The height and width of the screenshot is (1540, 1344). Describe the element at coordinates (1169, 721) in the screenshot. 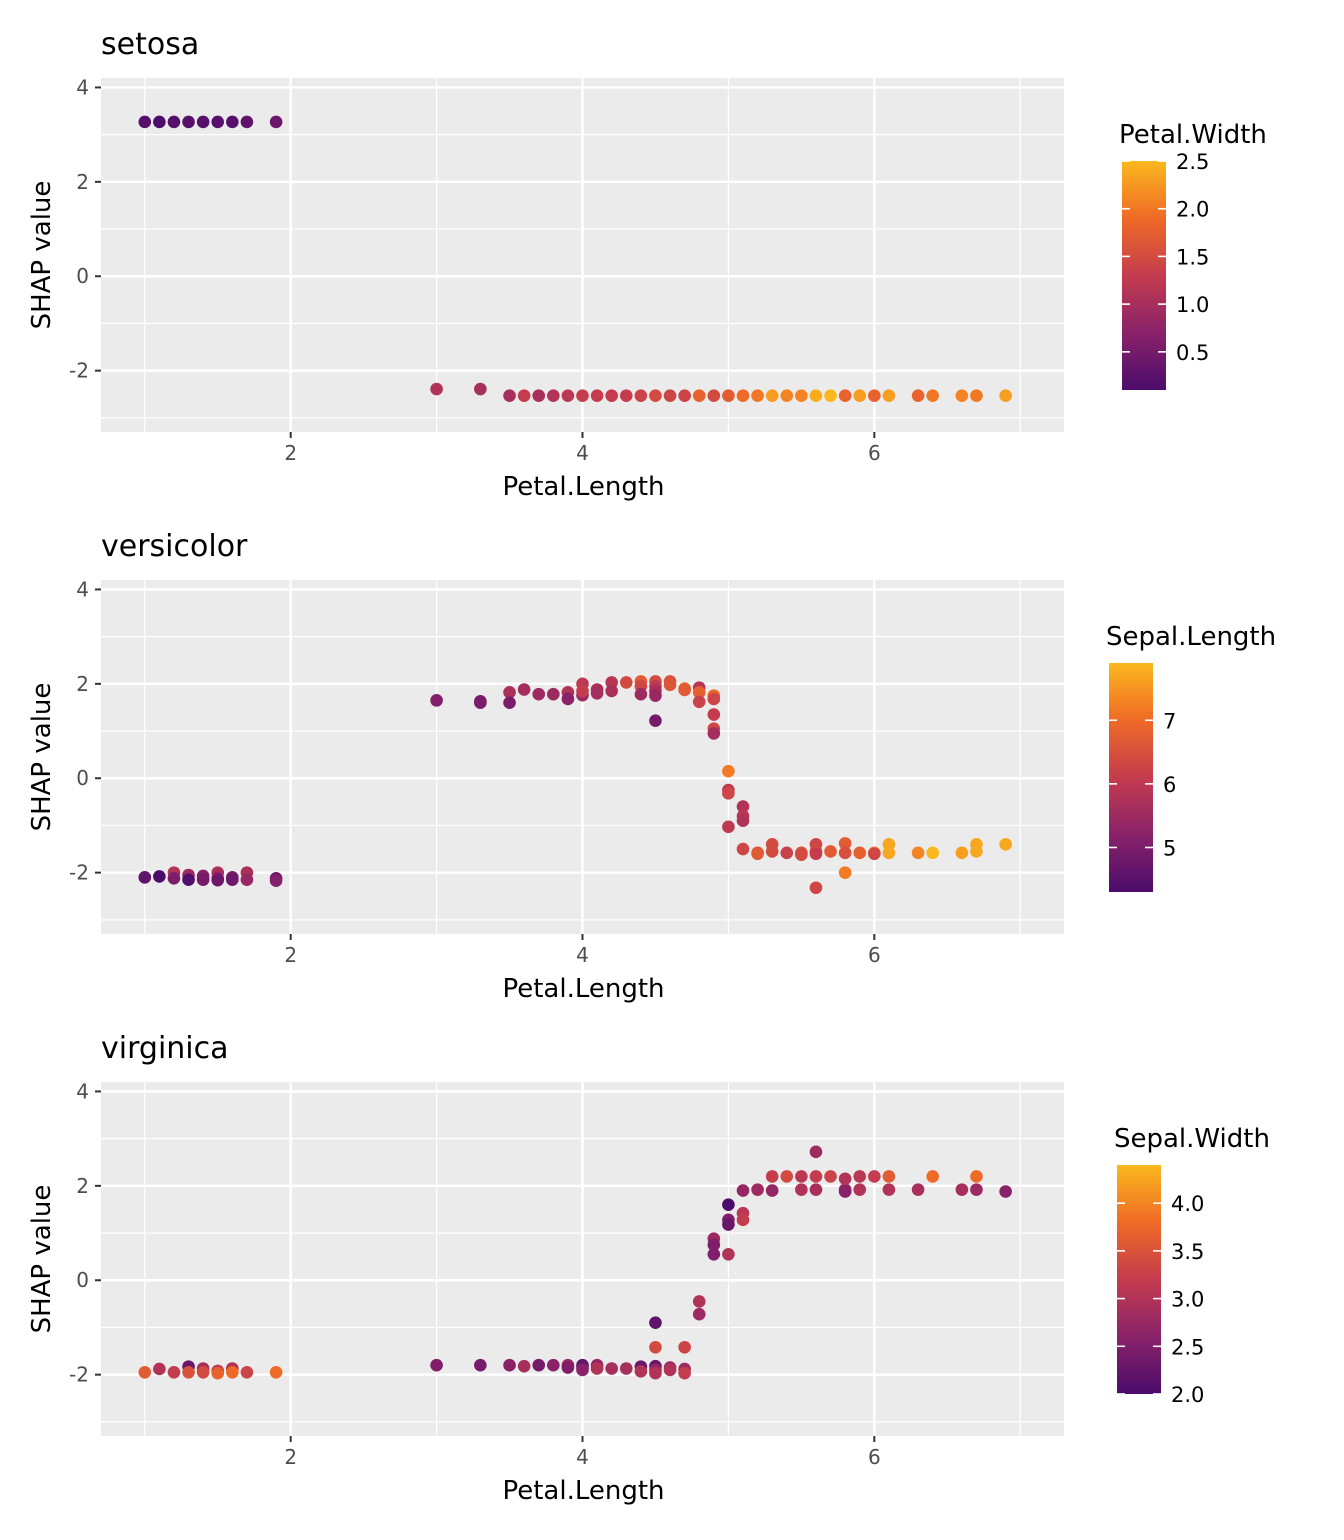

I see `colorbar-tick-label: 7` at that location.